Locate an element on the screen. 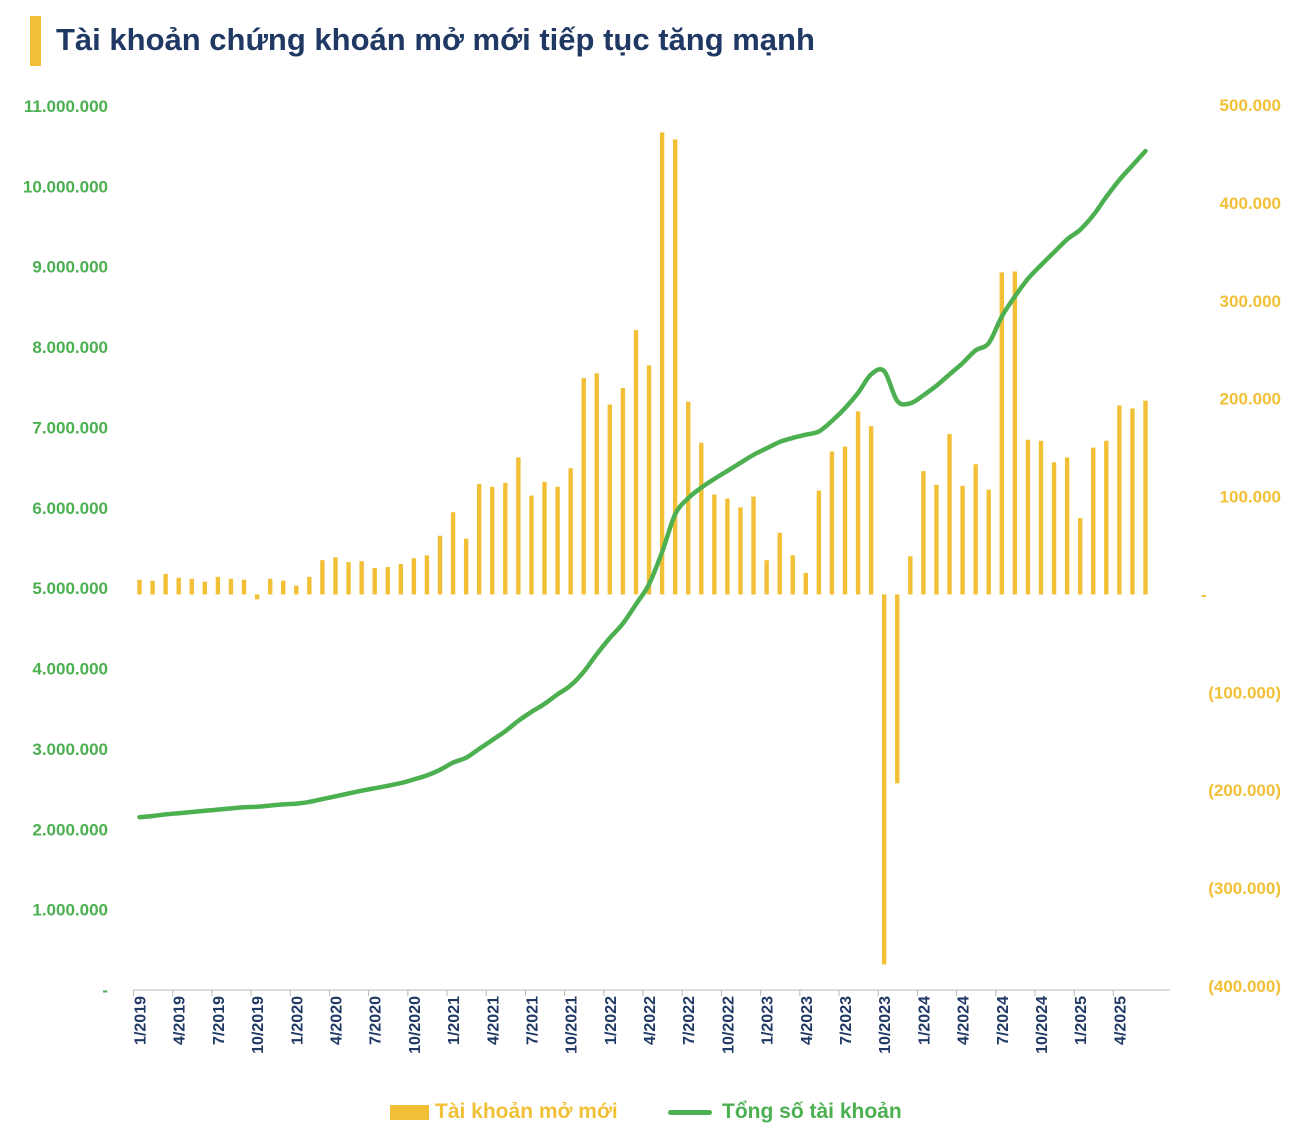  x-tick-label: 4/2023 is located at coordinates (807, 1020).